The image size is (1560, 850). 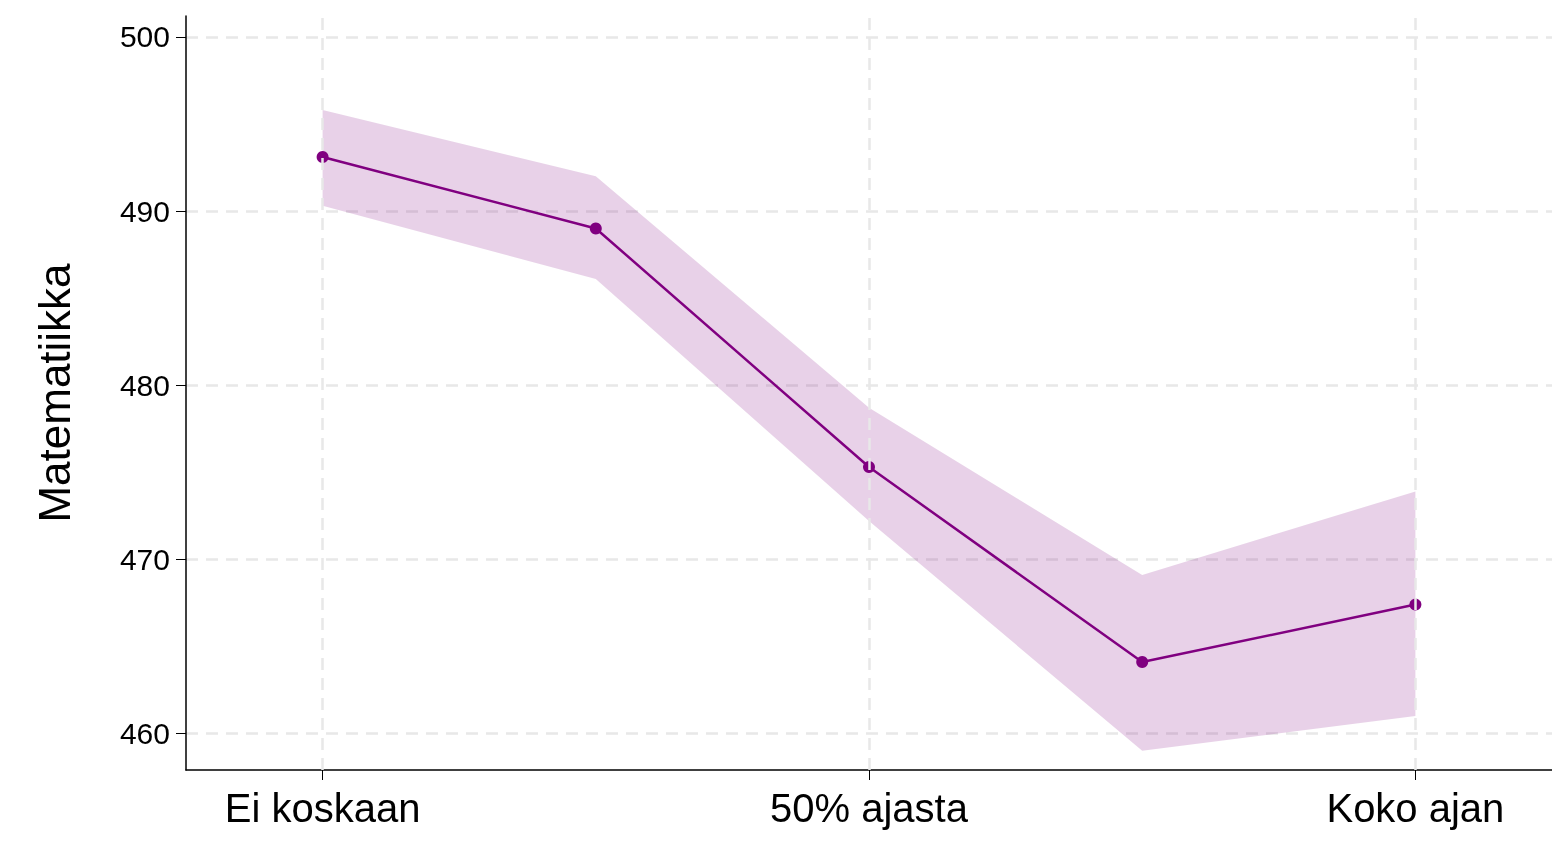 What do you see at coordinates (322, 808) in the screenshot?
I see `x-tick-label: Ei koskaan` at bounding box center [322, 808].